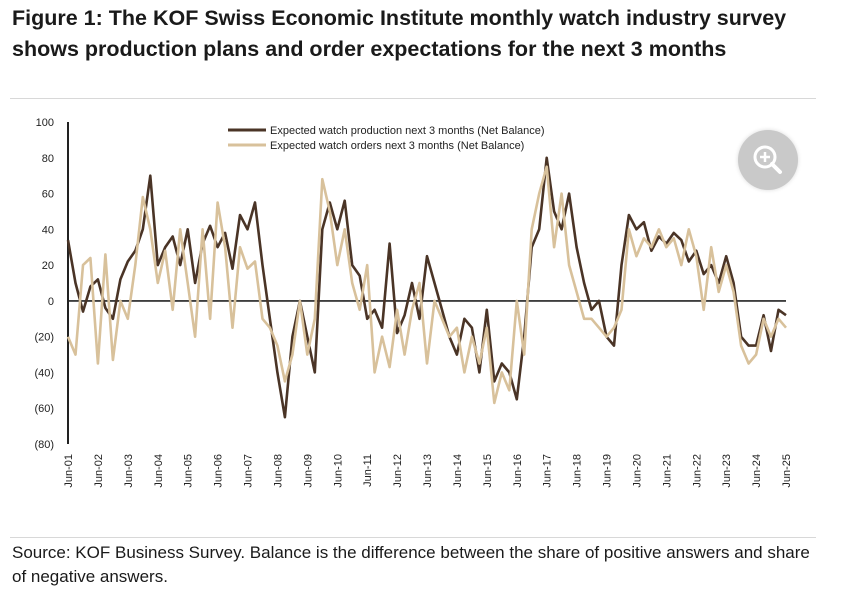 Image resolution: width=848 pixels, height=603 pixels. I want to click on x-tick-label: Jun-18, so click(578, 471).